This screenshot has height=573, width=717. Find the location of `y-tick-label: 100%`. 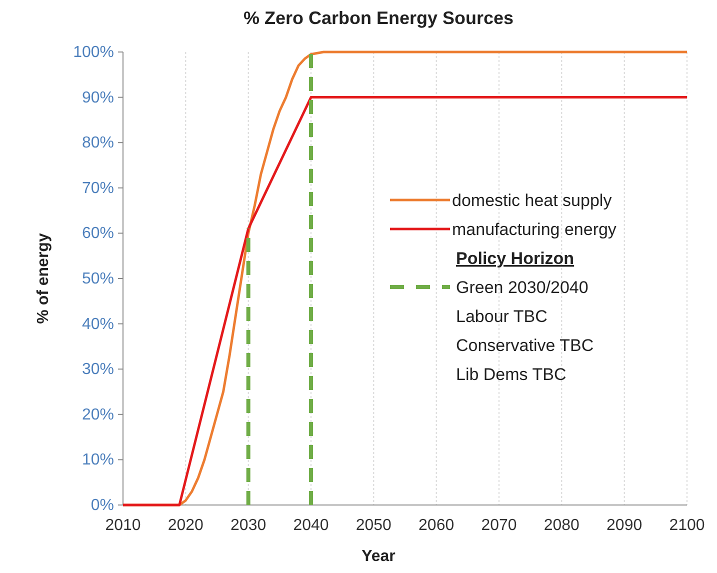

y-tick-label: 100% is located at coordinates (93, 52).